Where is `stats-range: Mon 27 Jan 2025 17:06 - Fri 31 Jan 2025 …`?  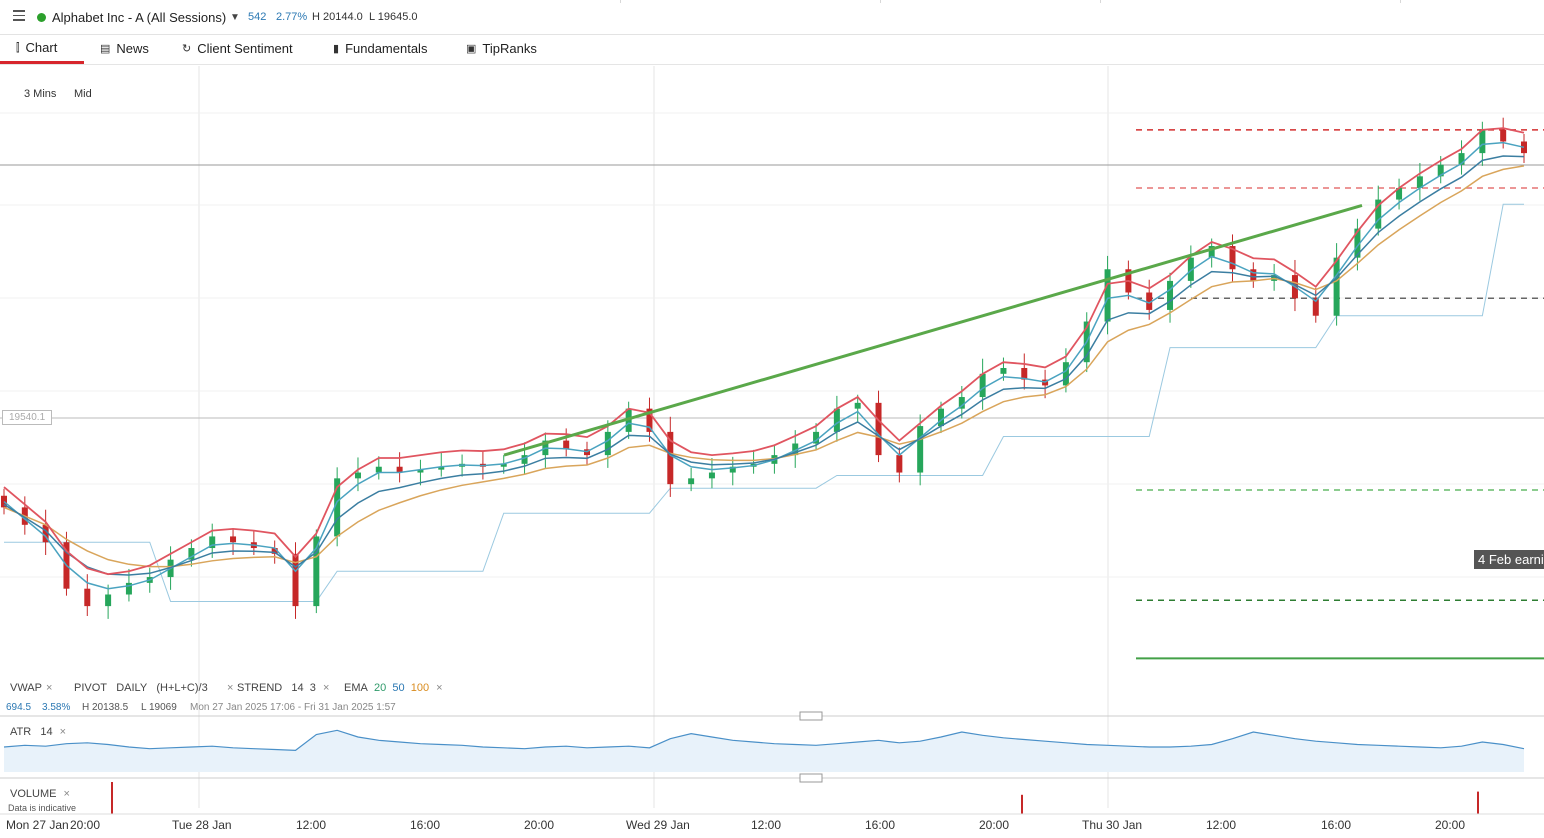 stats-range: Mon 27 Jan 2025 17:06 - Fri 31 Jan 2025 … is located at coordinates (293, 707).